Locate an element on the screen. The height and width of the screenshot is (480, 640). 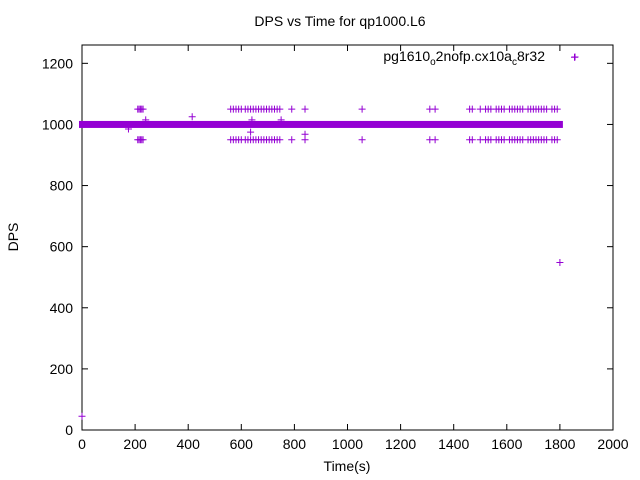
x-tick-label: 0 is located at coordinates (82, 444).